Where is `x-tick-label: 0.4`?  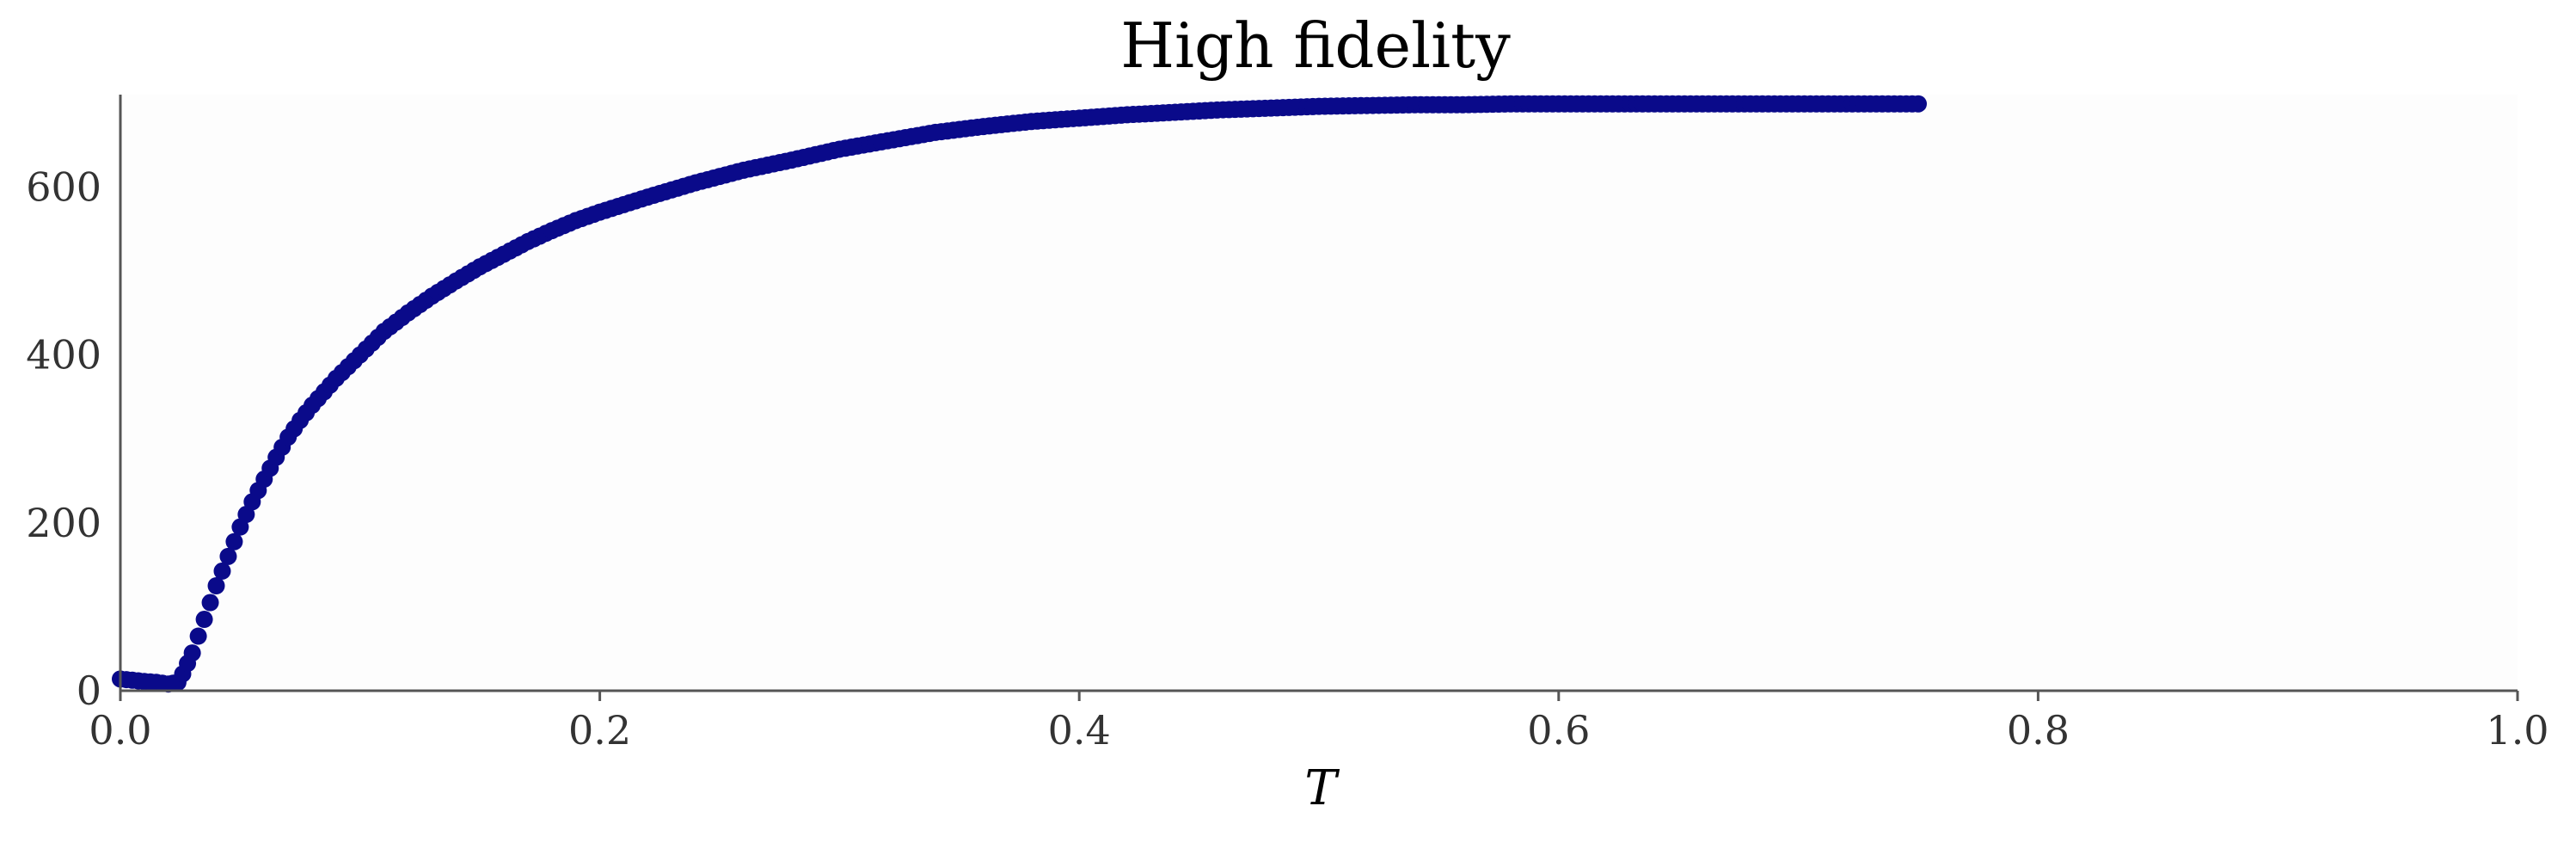
x-tick-label: 0.4 is located at coordinates (1079, 730).